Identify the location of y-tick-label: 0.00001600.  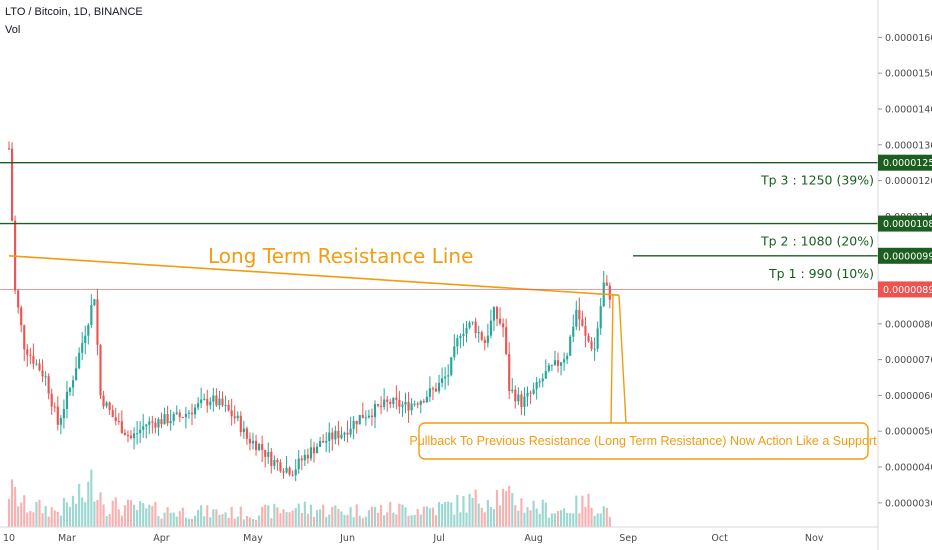
(908, 38).